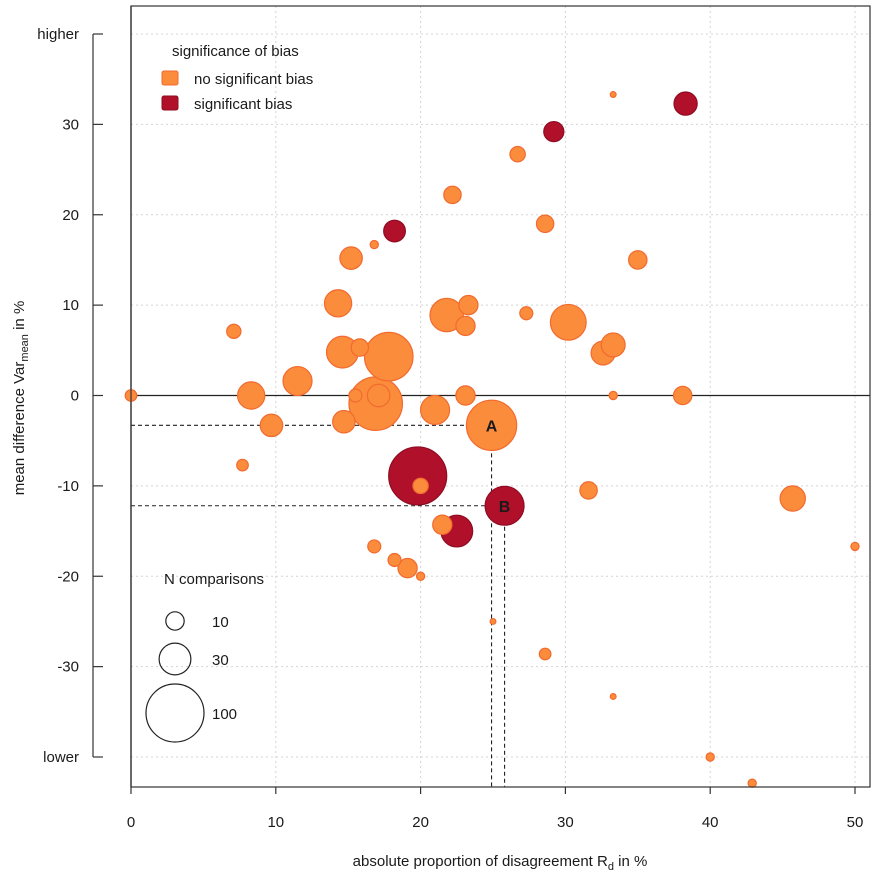 This screenshot has width=875, height=877. What do you see at coordinates (68, 486) in the screenshot?
I see `y-tick-label--10: -10` at bounding box center [68, 486].